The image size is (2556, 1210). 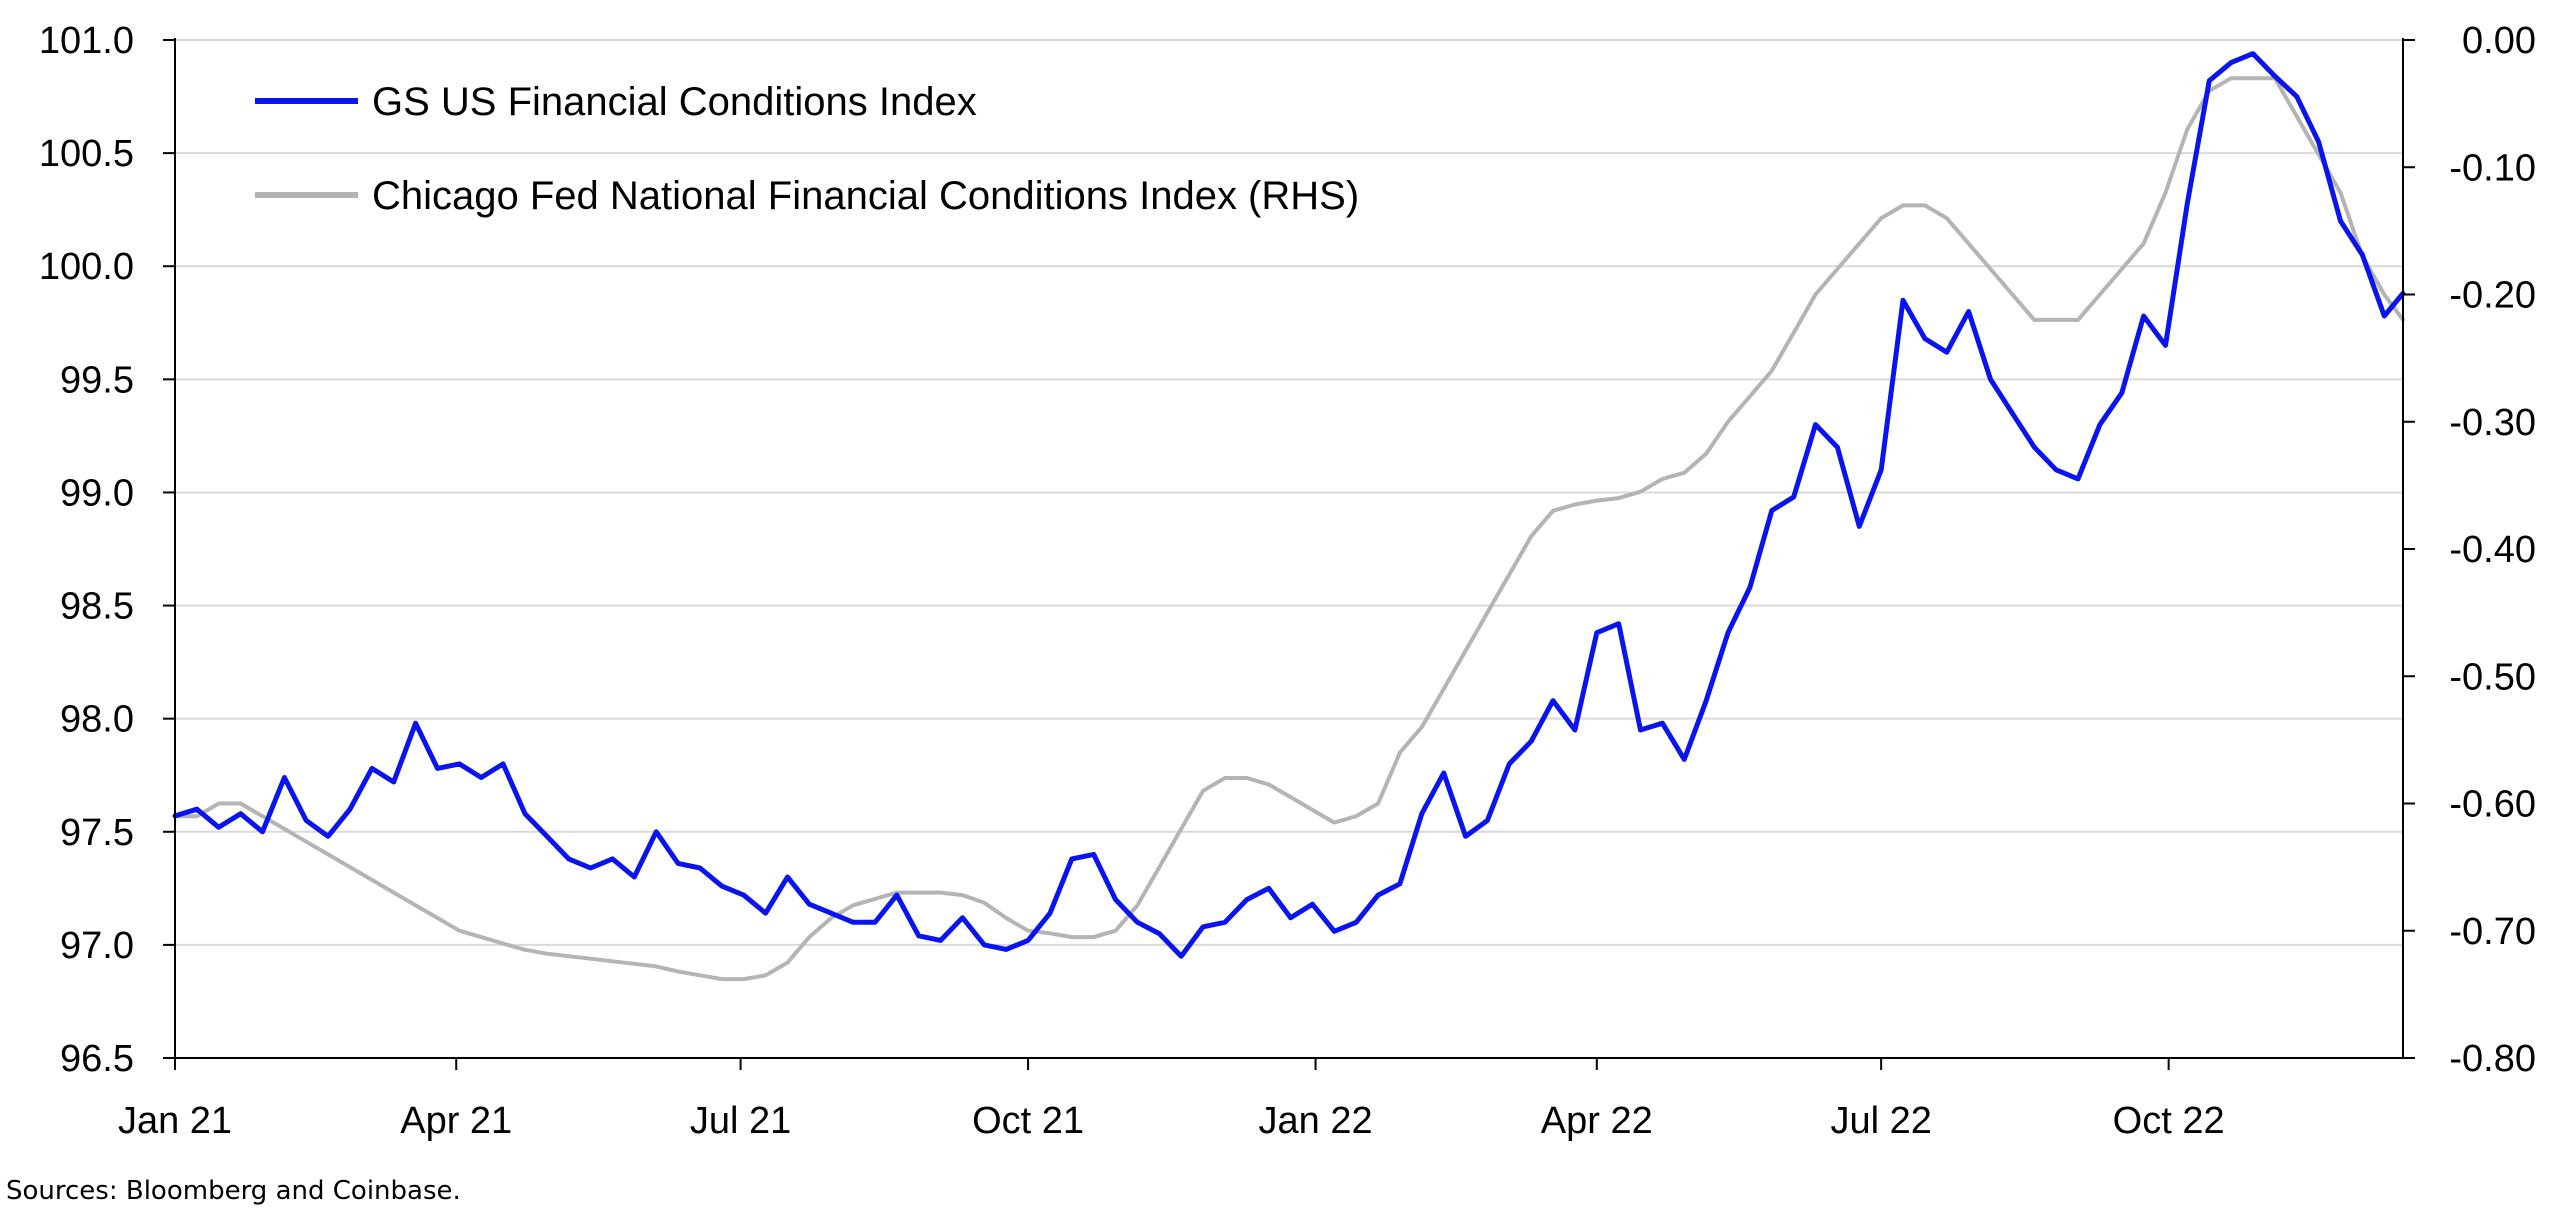 What do you see at coordinates (86, 154) in the screenshot?
I see `left-tick-label: 100.5` at bounding box center [86, 154].